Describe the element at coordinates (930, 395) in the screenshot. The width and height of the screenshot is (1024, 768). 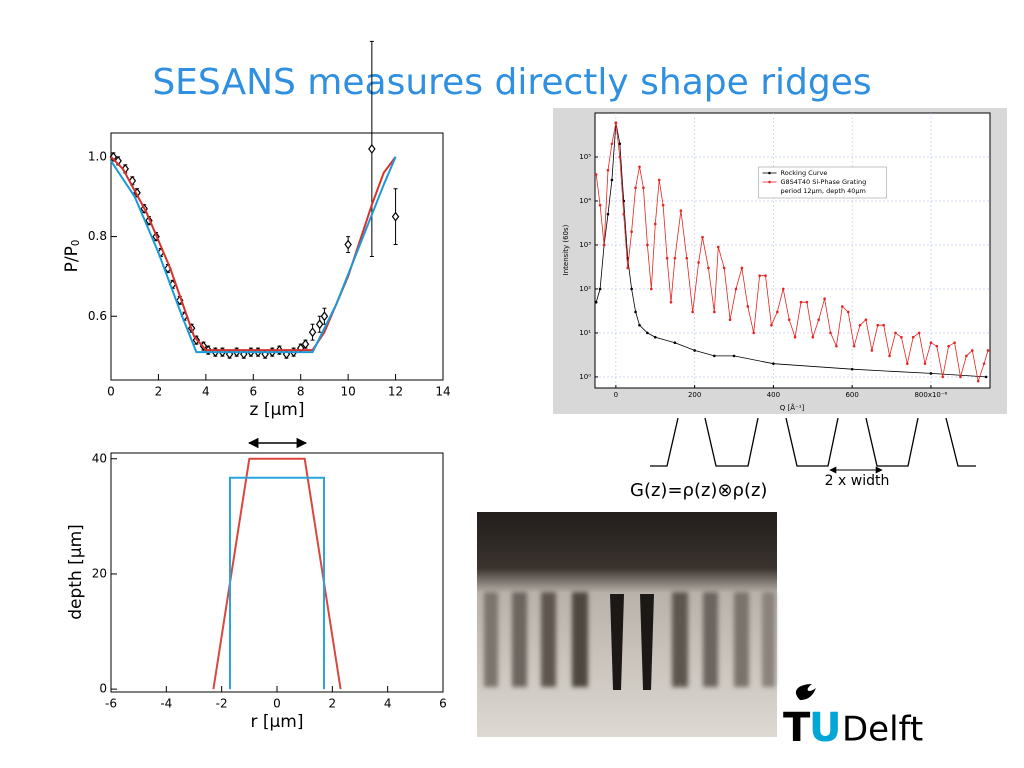
I see `x-tick-label: 800x10⁻⁶` at that location.